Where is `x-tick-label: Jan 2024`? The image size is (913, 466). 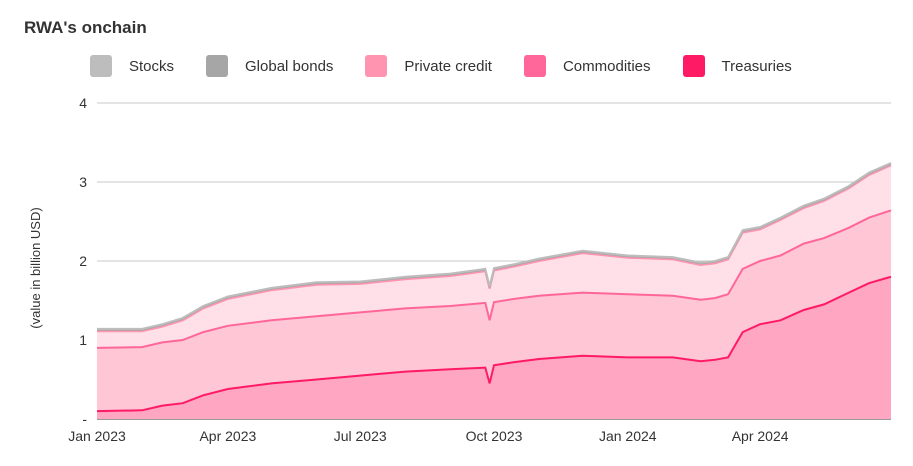 x-tick-label: Jan 2024 is located at coordinates (628, 436).